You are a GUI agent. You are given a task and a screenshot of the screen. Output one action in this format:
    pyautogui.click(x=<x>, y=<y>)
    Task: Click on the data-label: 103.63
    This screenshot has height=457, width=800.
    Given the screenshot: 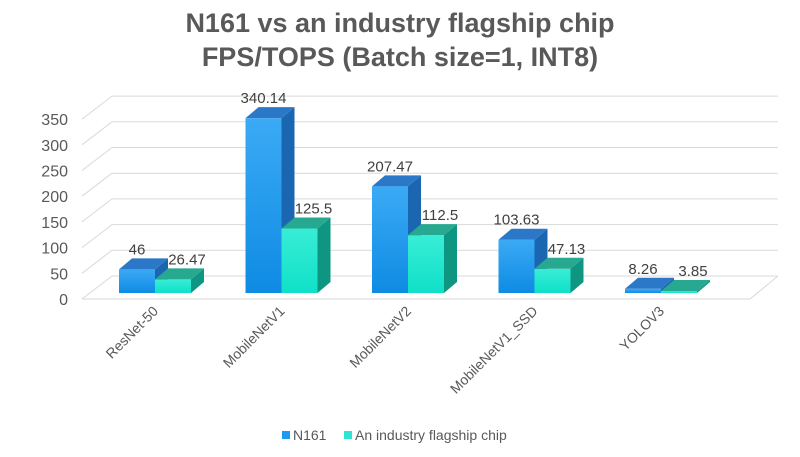 What is the action you would take?
    pyautogui.click(x=517, y=220)
    